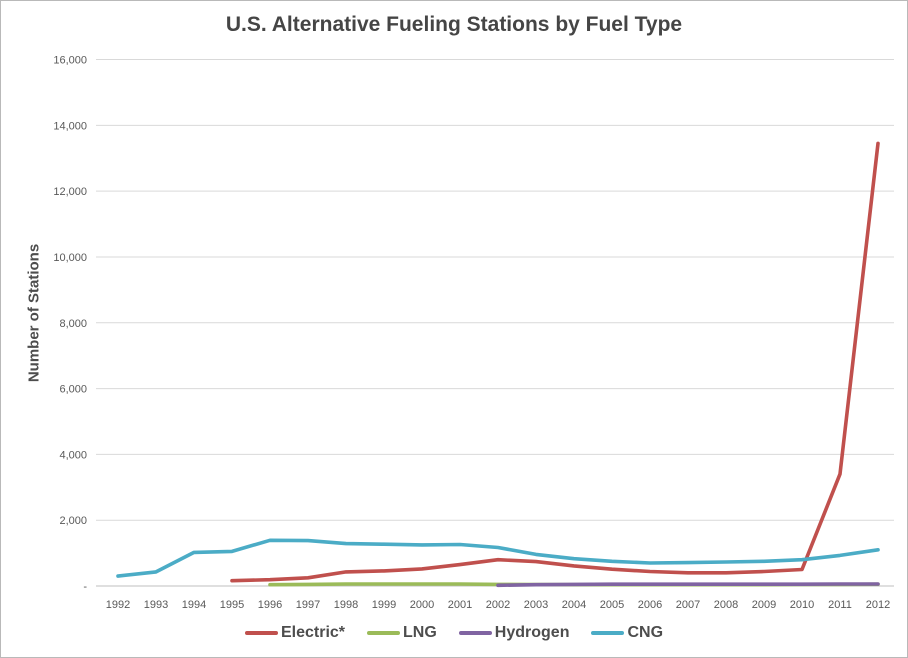 The height and width of the screenshot is (658, 908). What do you see at coordinates (270, 605) in the screenshot?
I see `x-tick-label: 1996` at bounding box center [270, 605].